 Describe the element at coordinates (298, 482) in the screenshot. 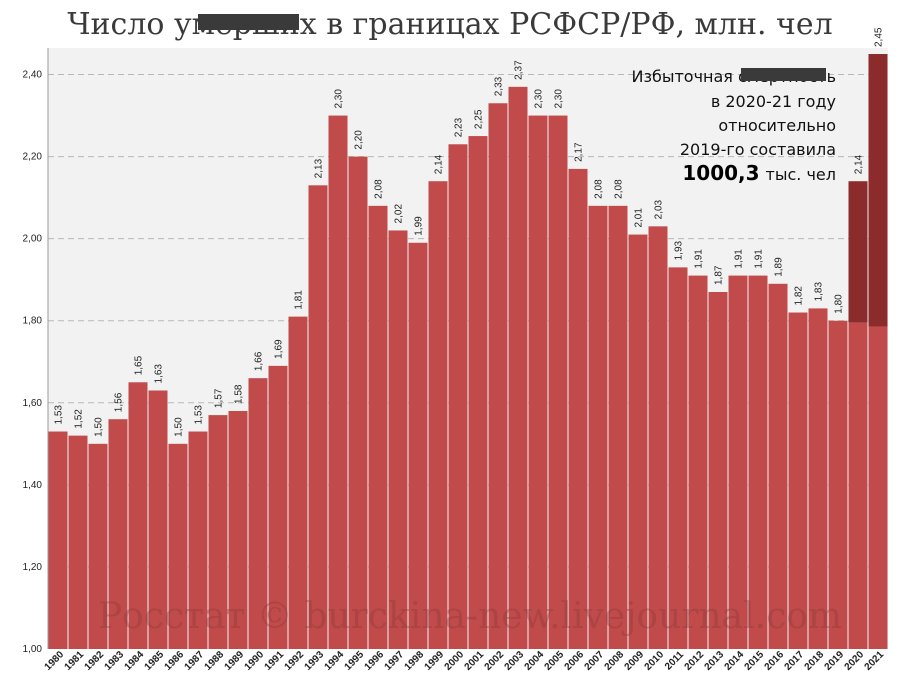

I see `bar-1992` at that location.